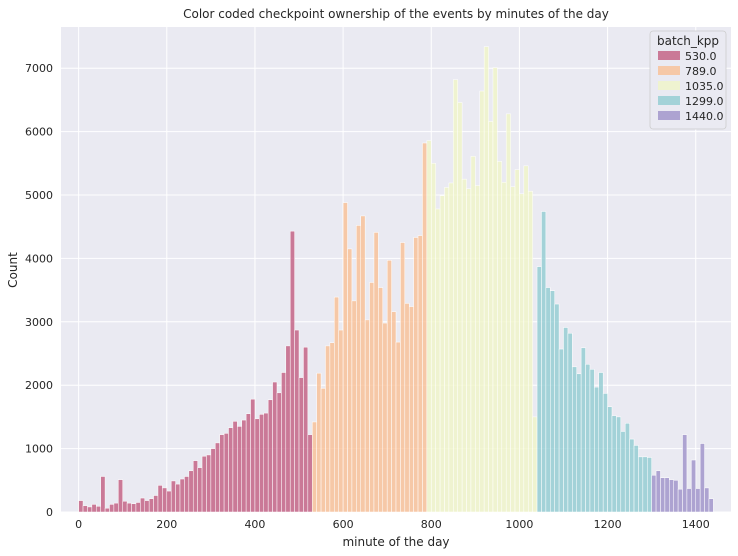 The image size is (738, 556). I want to click on y-tick-labels: 0 1000 2000 3000 4000 5000 6000 7000, so click(39, 290).